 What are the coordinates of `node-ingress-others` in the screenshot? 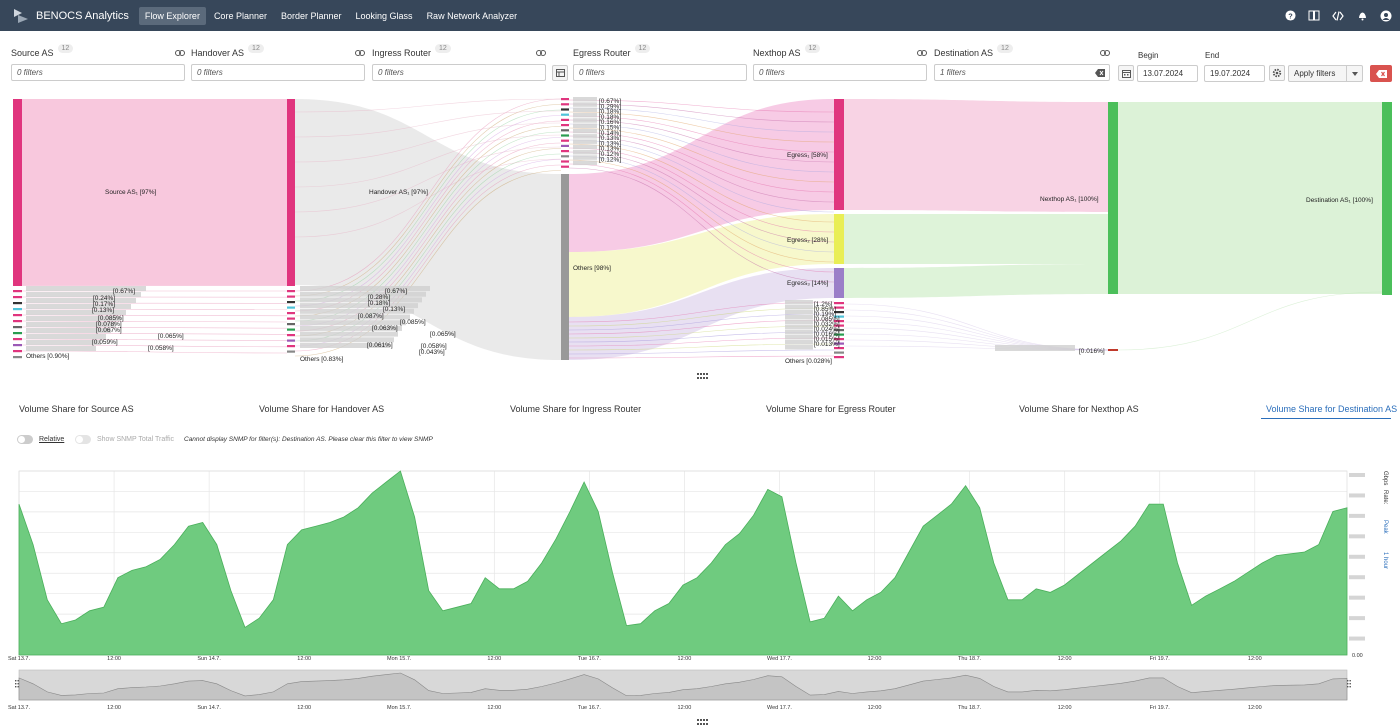 It's located at (565, 267).